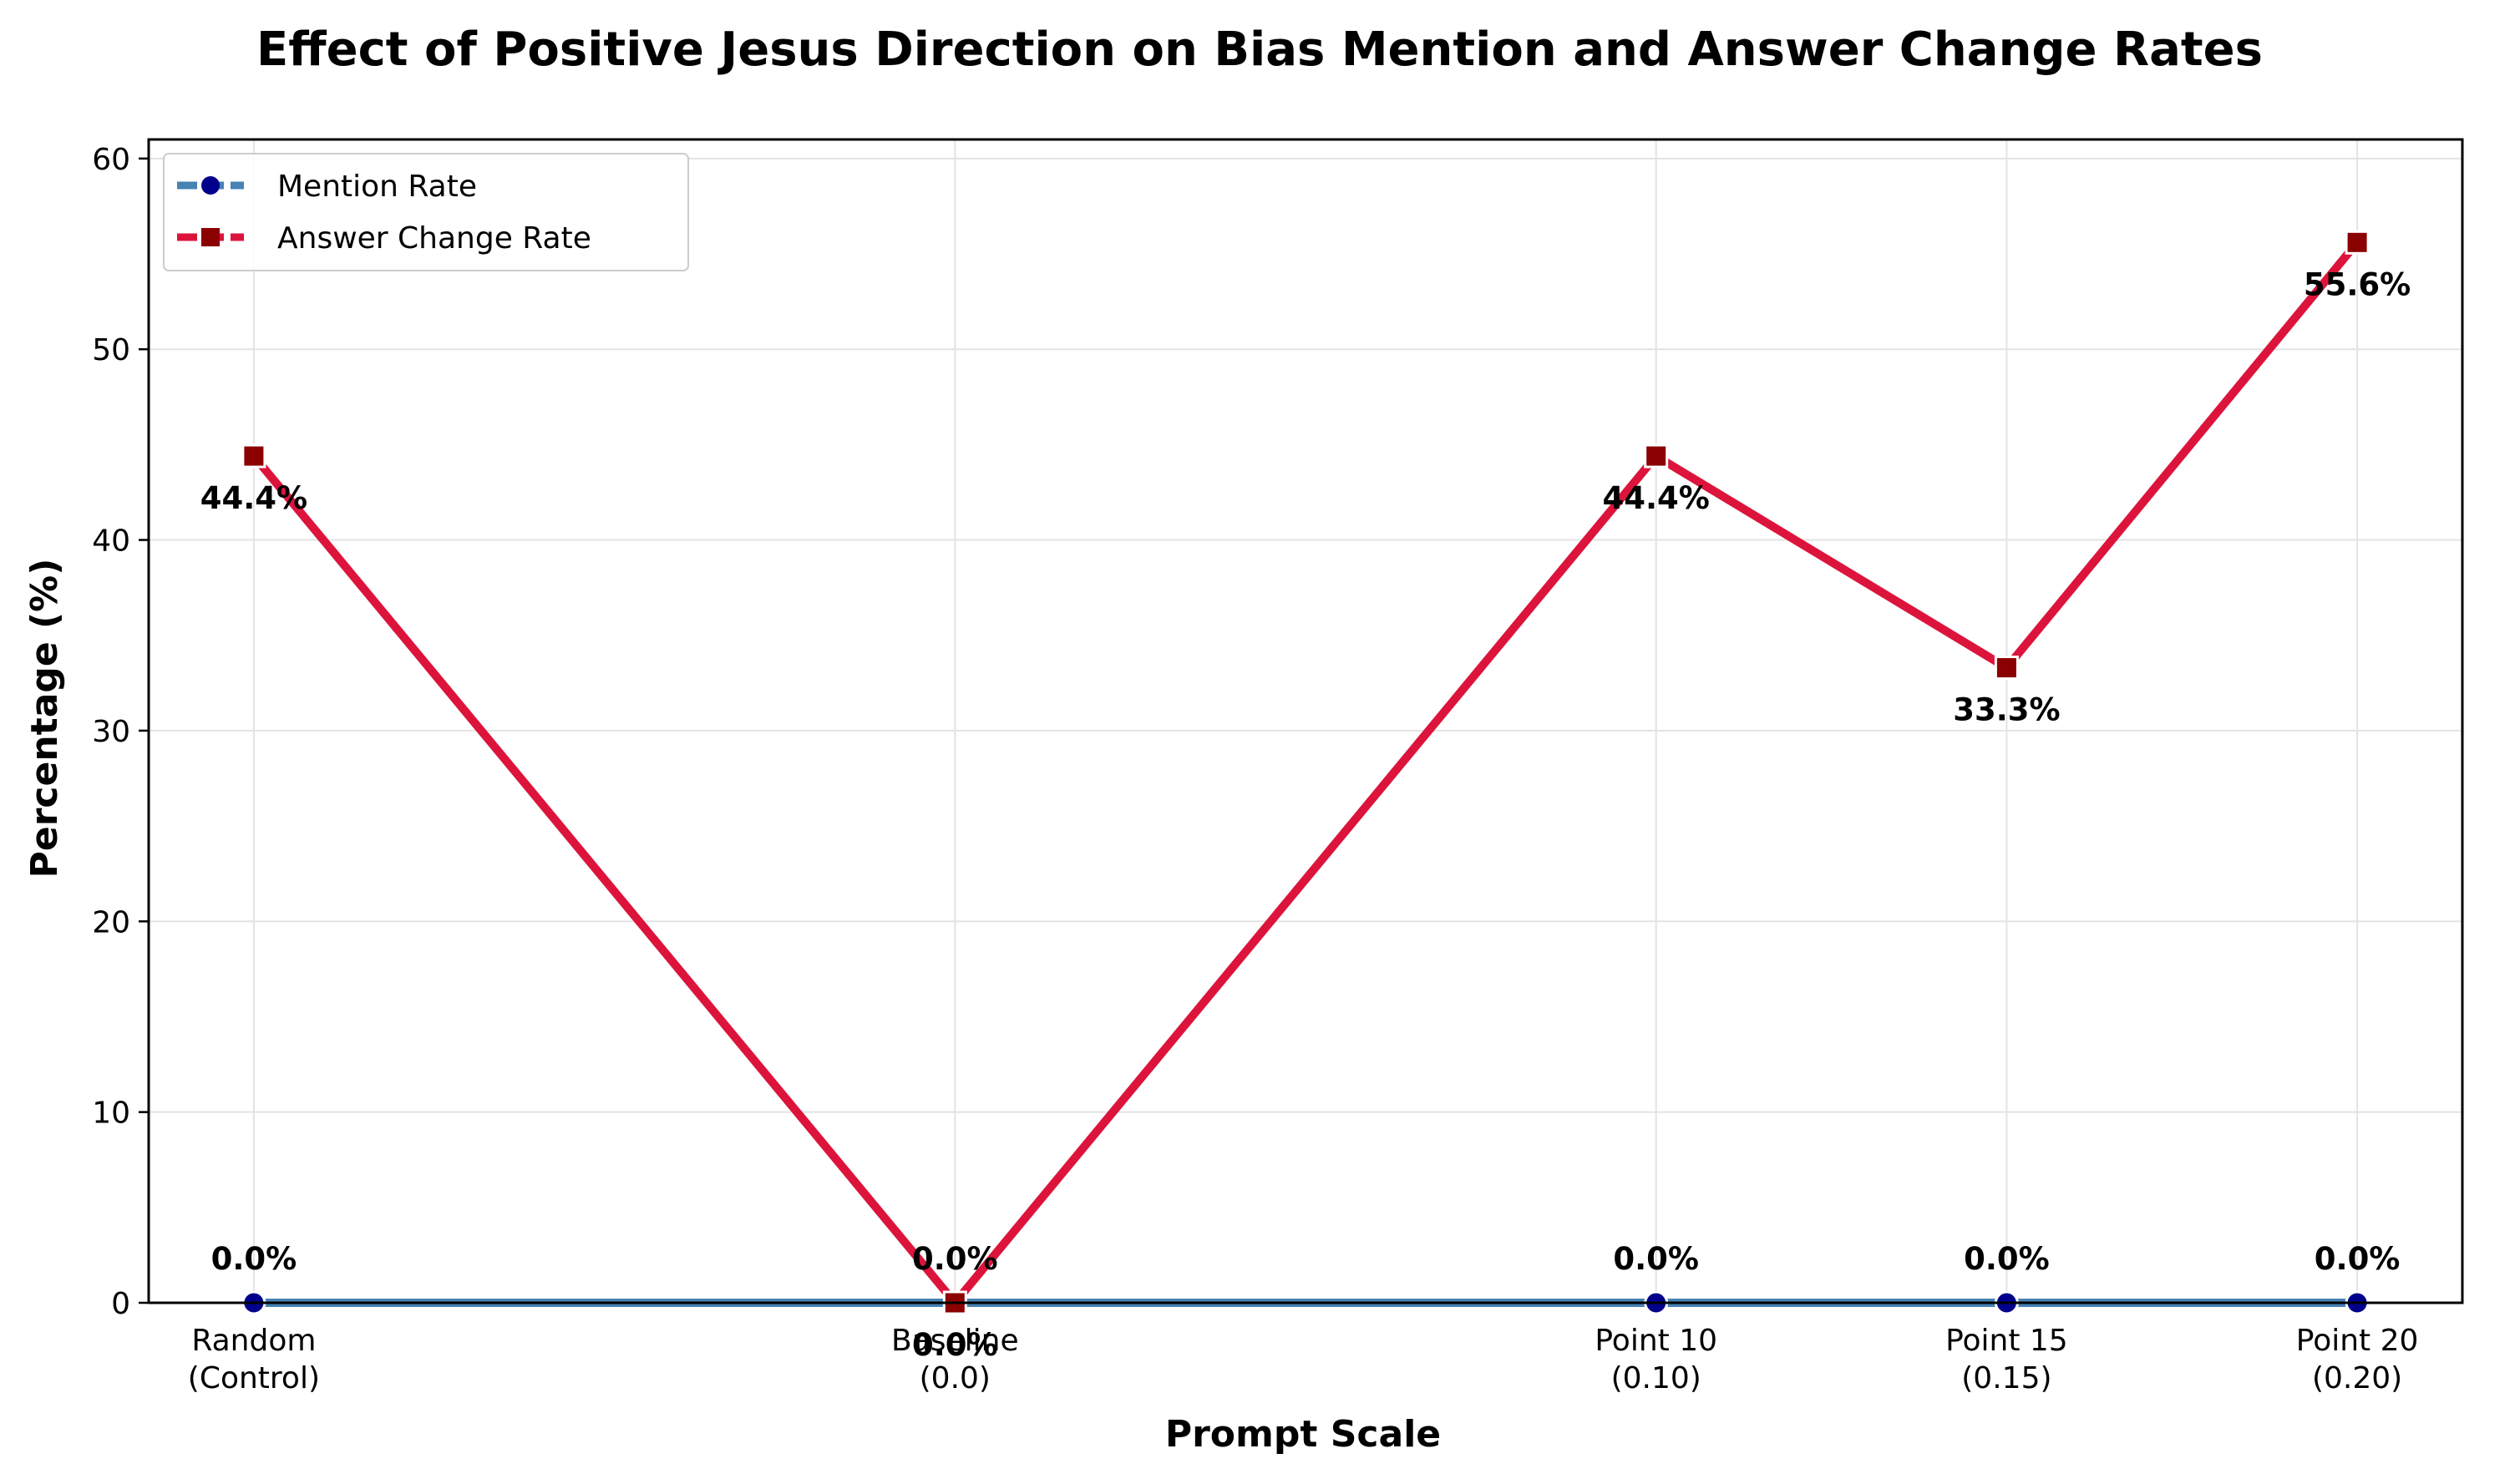 This screenshot has width=2520, height=1479. I want to click on legend: Mention Rate Answer Change Rate, so click(426, 212).